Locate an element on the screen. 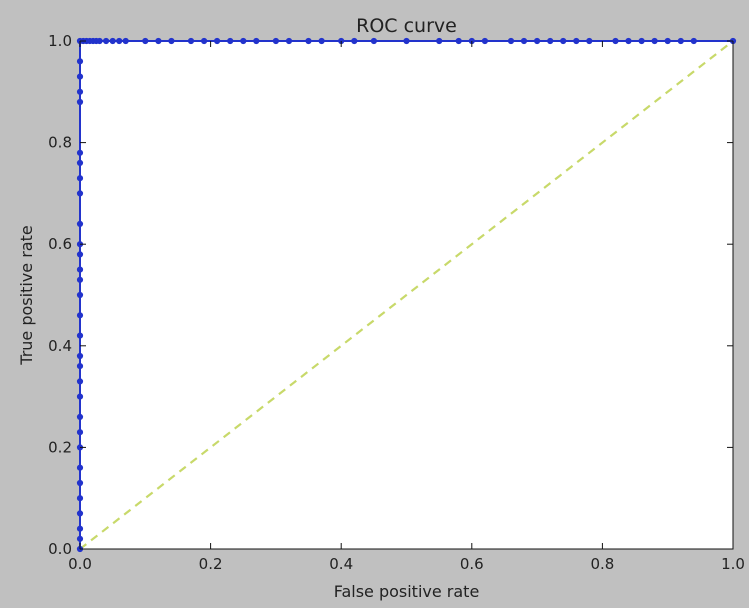 This screenshot has width=749, height=608. chart-title: ROC curve is located at coordinates (406, 26).